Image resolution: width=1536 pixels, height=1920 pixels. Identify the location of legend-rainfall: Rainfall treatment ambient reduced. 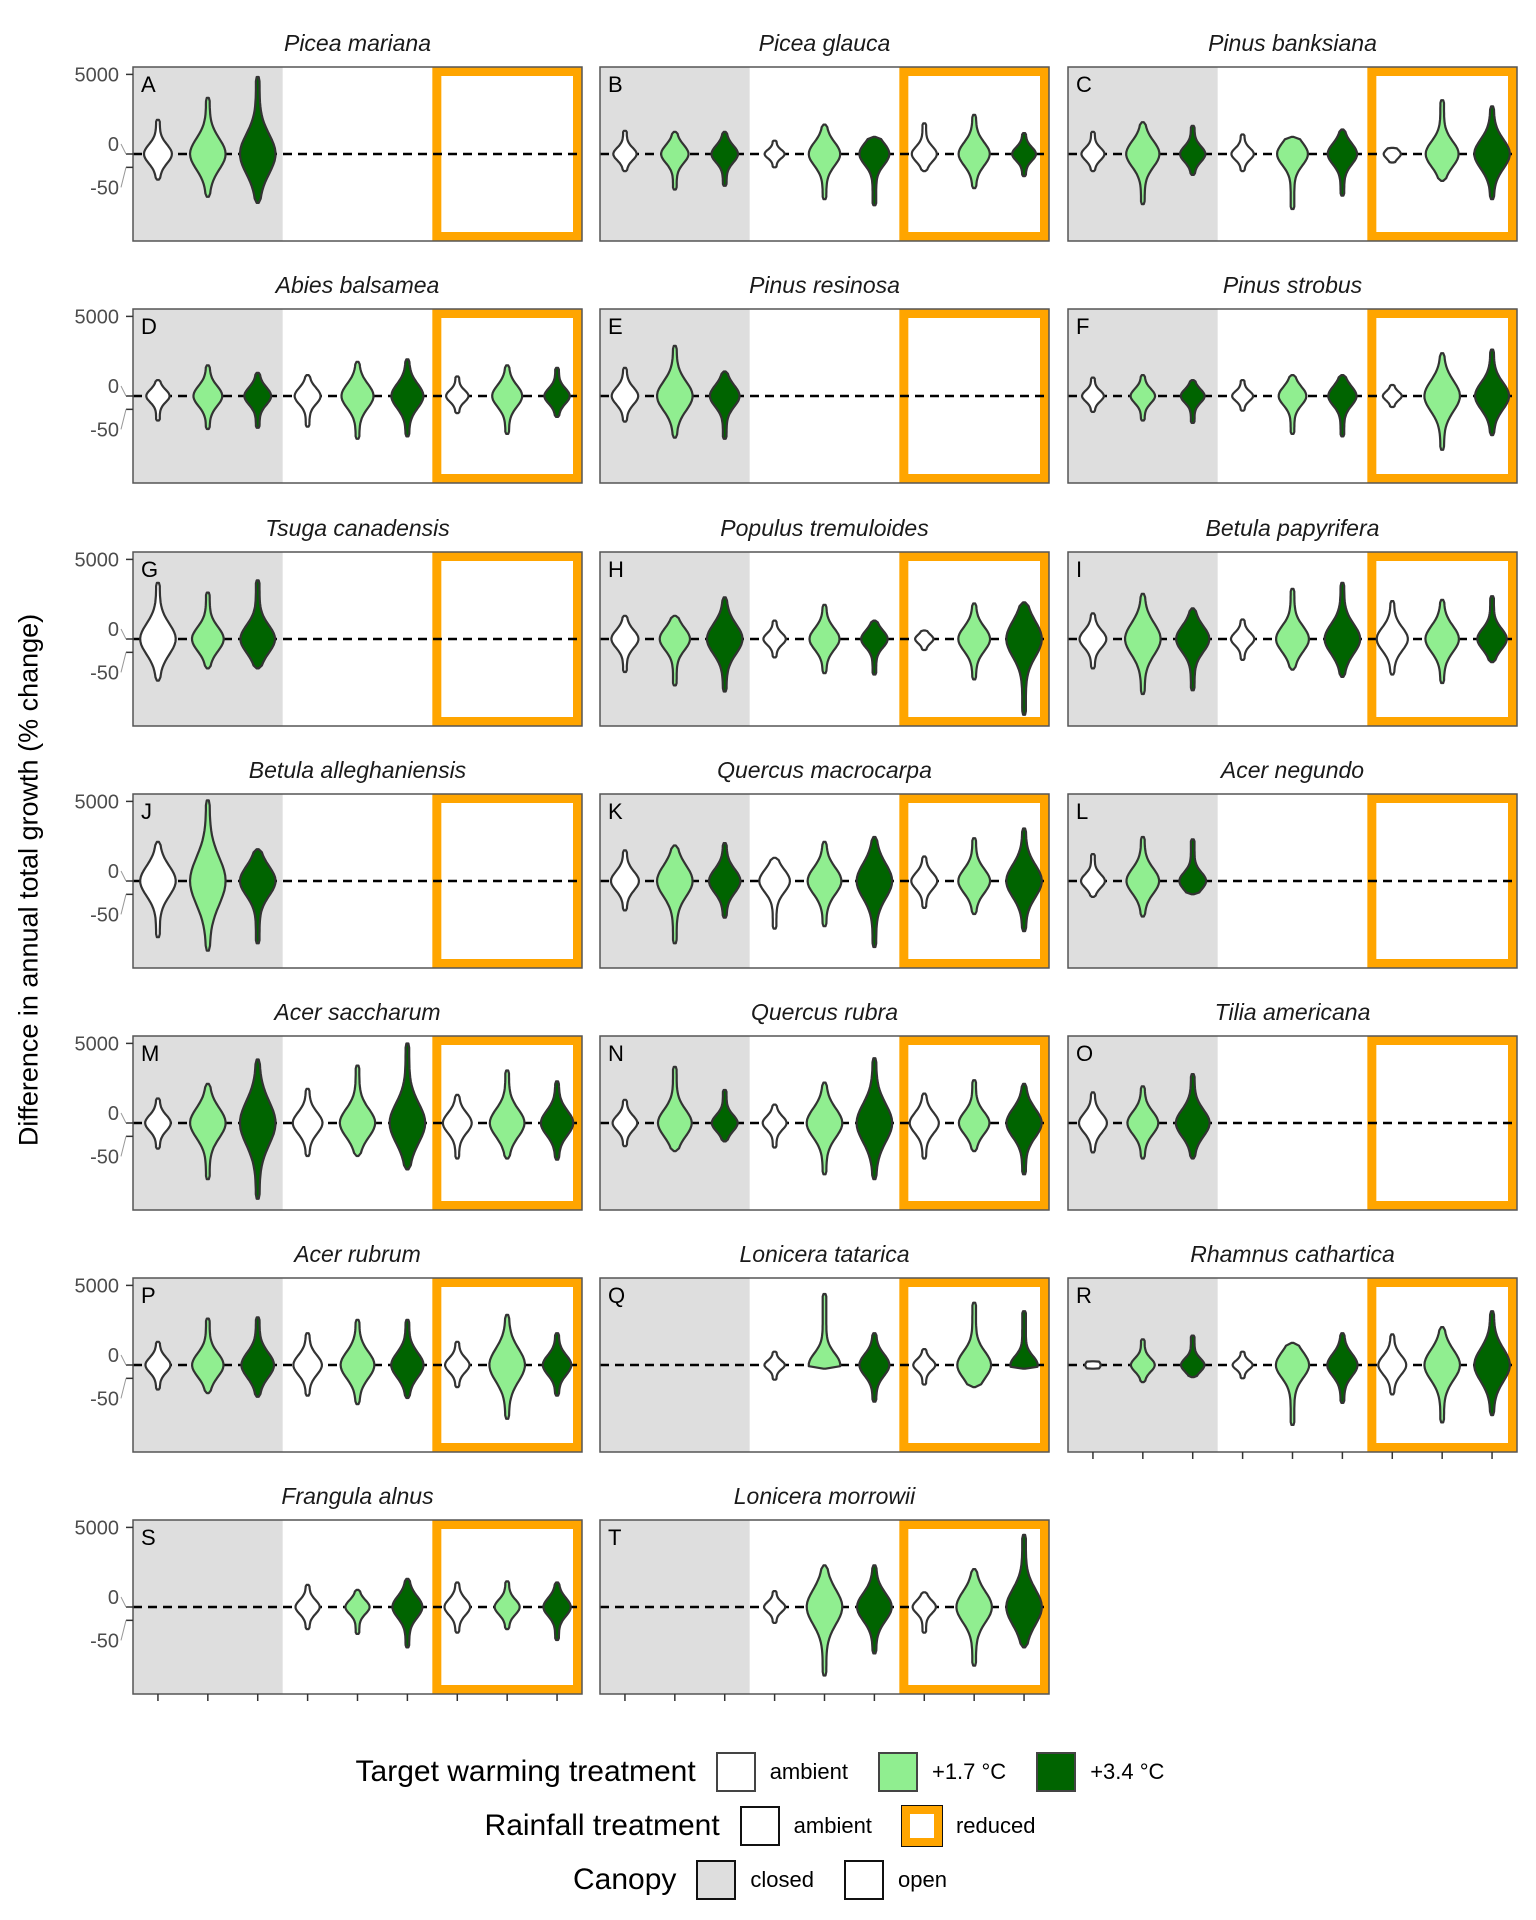
(768, 1826).